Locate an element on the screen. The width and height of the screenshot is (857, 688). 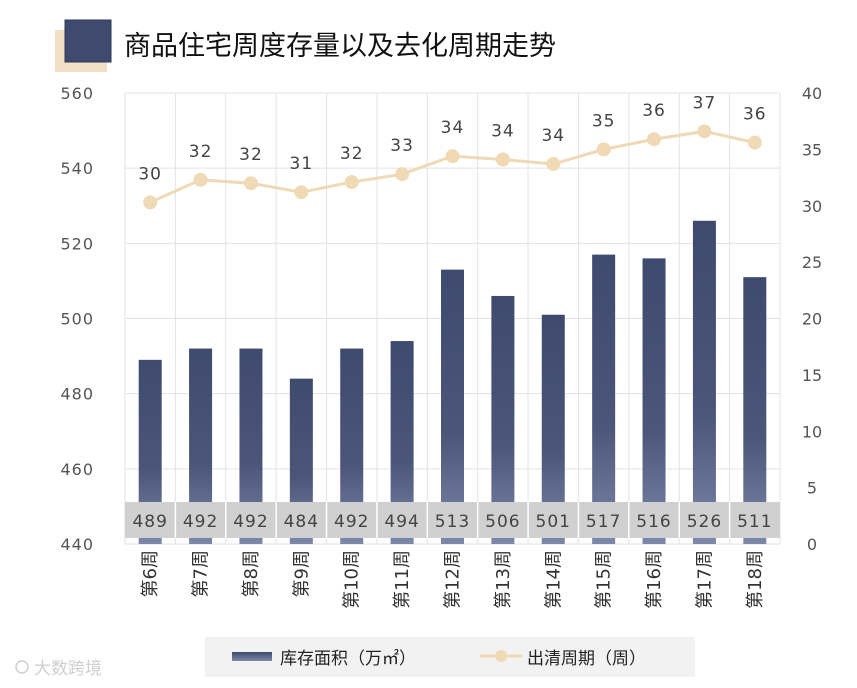
series-line-clearance is located at coordinates (452, 166).